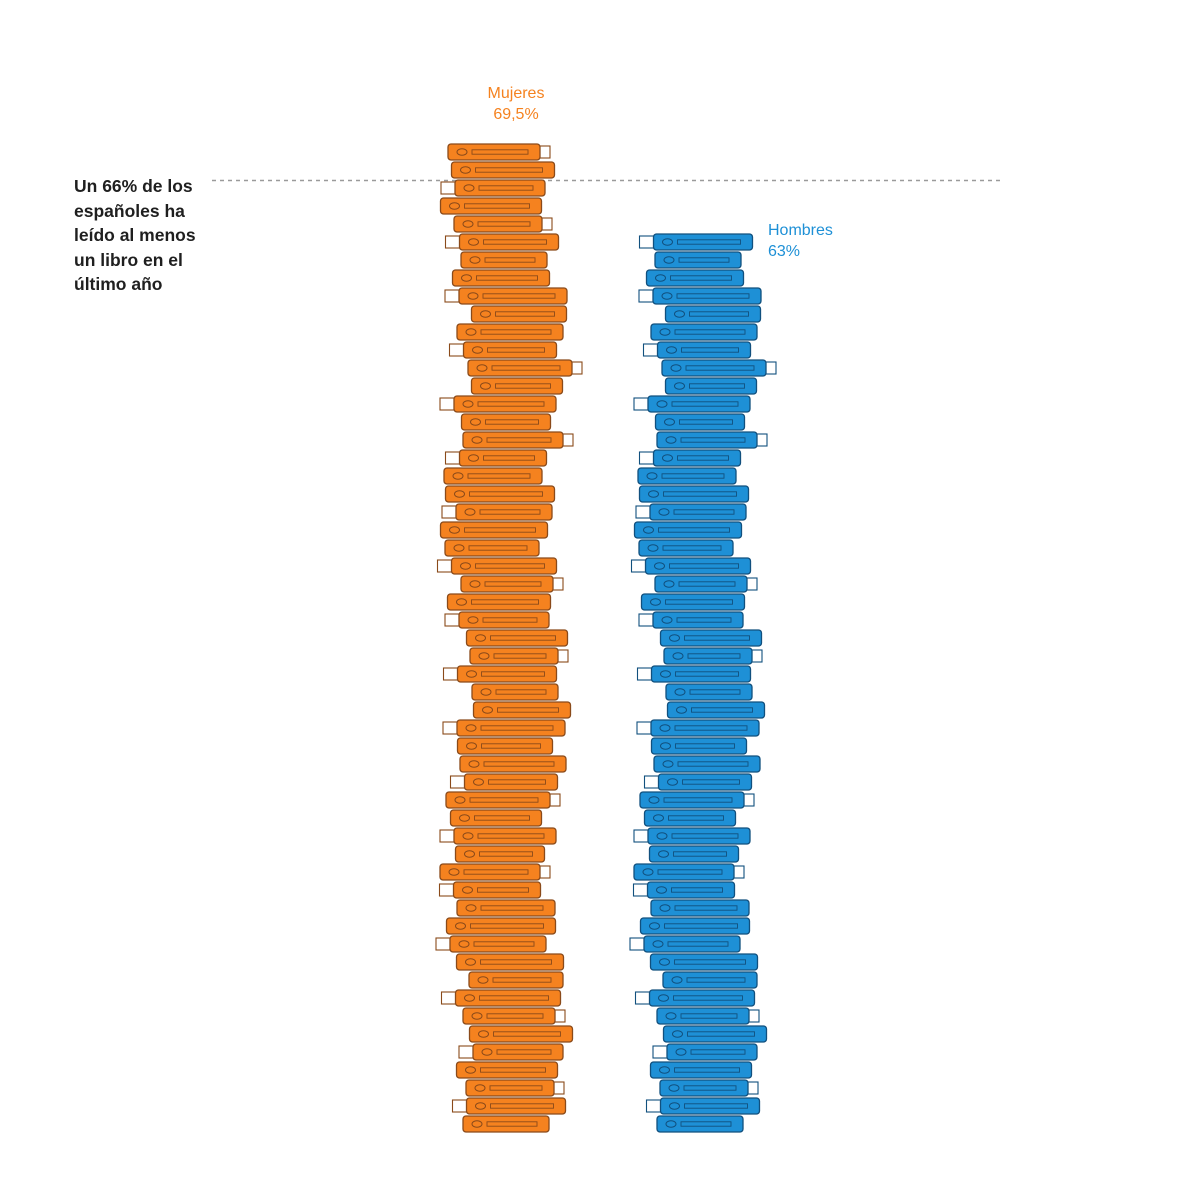  What do you see at coordinates (516, 104) in the screenshot?
I see `series-label-mujeres: Mujeres 69,5%` at bounding box center [516, 104].